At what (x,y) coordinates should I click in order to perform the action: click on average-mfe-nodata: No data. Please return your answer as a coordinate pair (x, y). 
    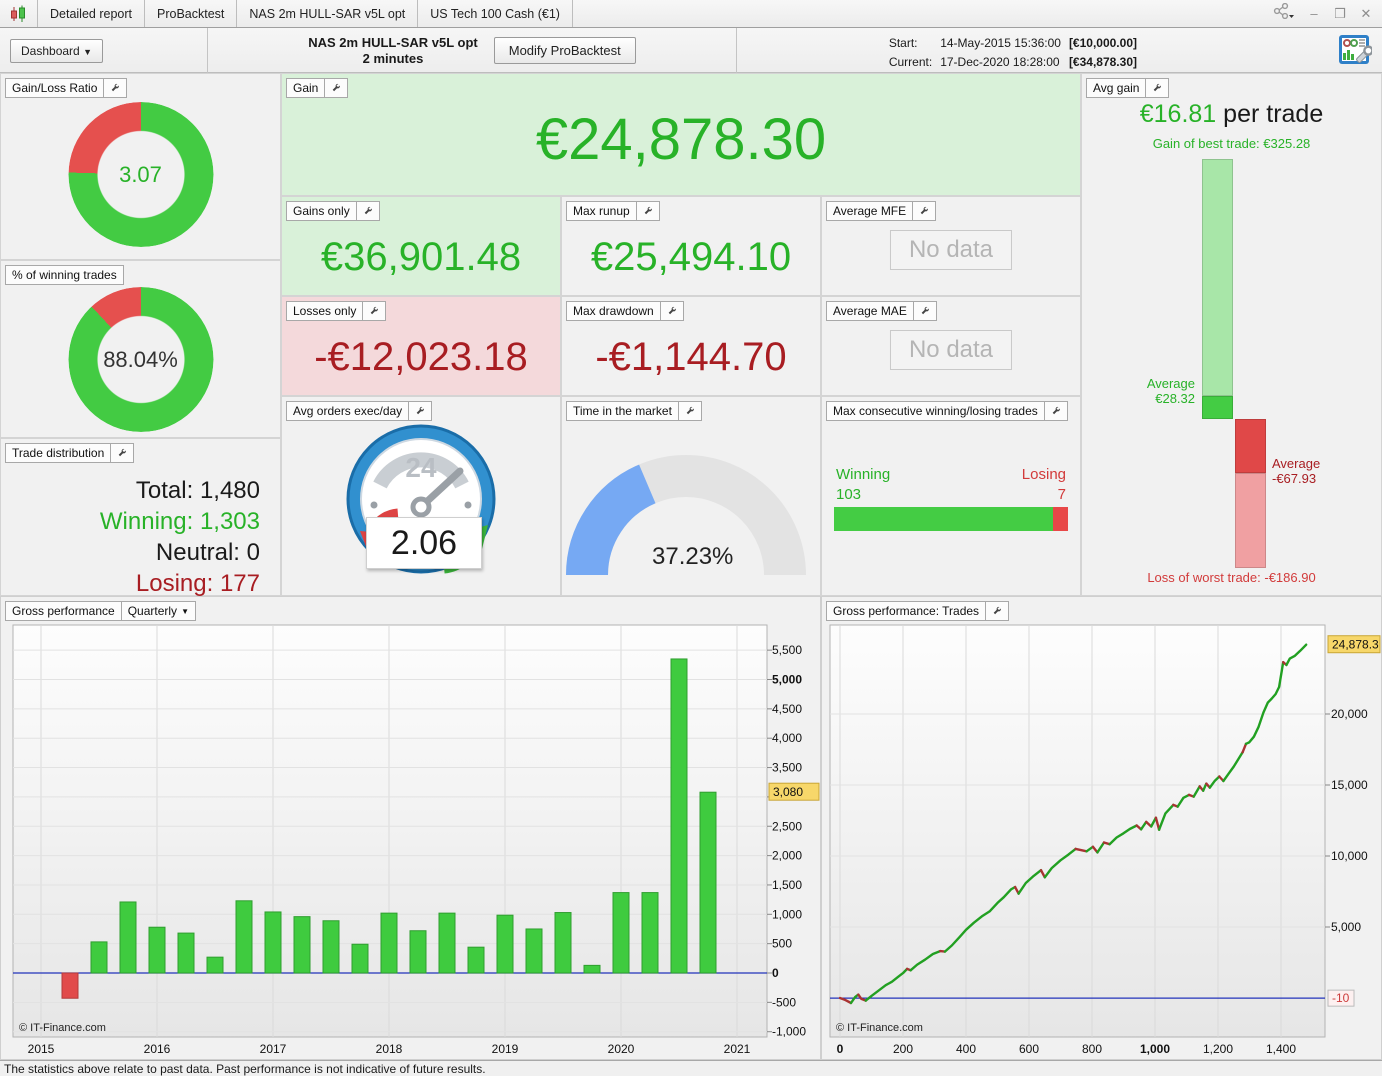
    Looking at the image, I should click on (951, 249).